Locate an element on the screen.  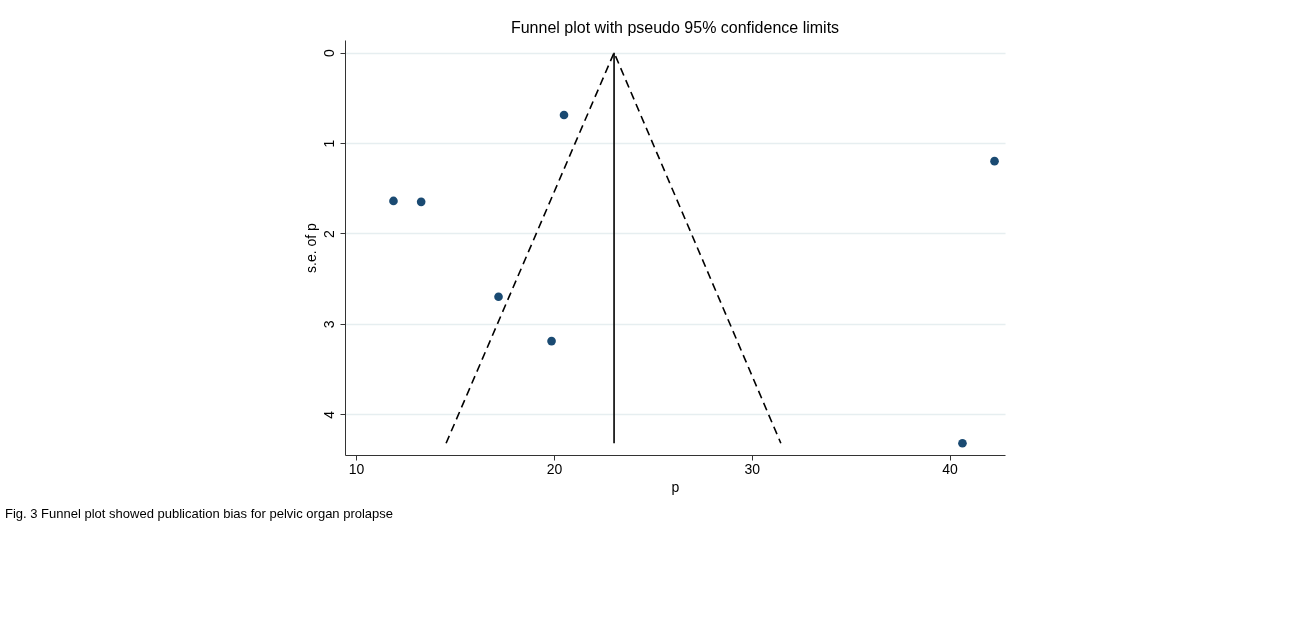
chart-title: Funnel plot with pseudo 95% confidence limits is located at coordinates (675, 27).